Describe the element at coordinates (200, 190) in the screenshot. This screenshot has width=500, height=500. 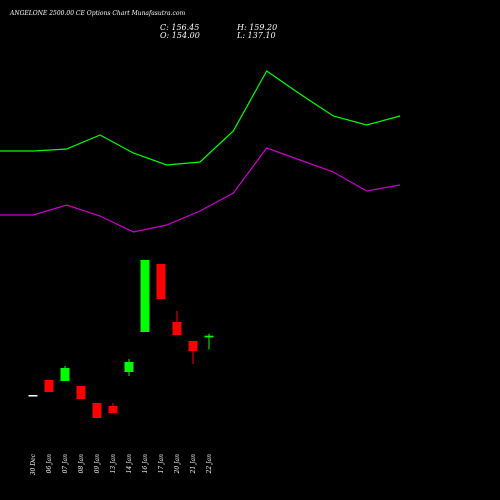
I see `indicator-line` at that location.